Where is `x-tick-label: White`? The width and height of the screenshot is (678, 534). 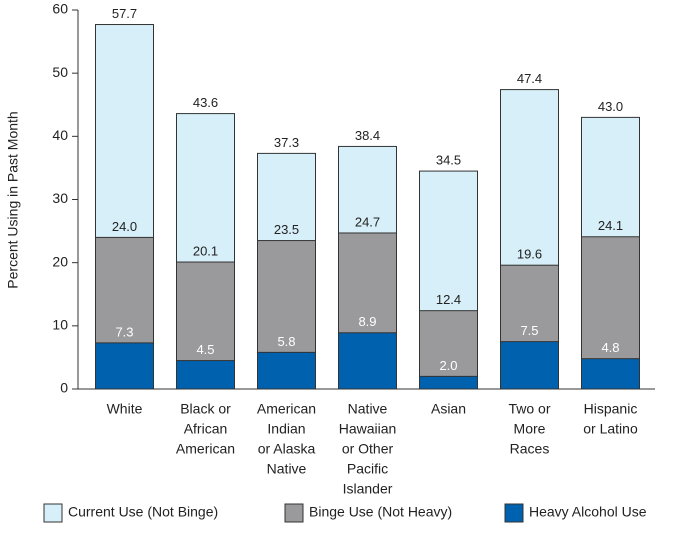 x-tick-label: White is located at coordinates (125, 409).